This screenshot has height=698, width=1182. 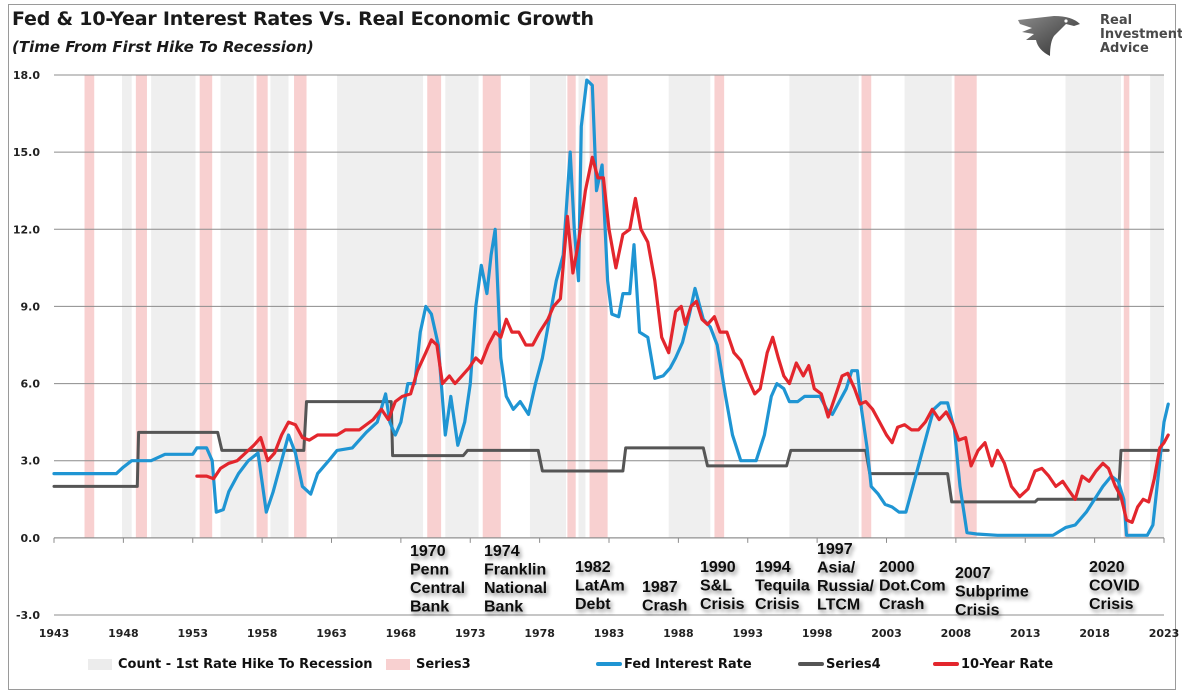 What do you see at coordinates (1049, 36) in the screenshot?
I see `eagle-head-icon` at bounding box center [1049, 36].